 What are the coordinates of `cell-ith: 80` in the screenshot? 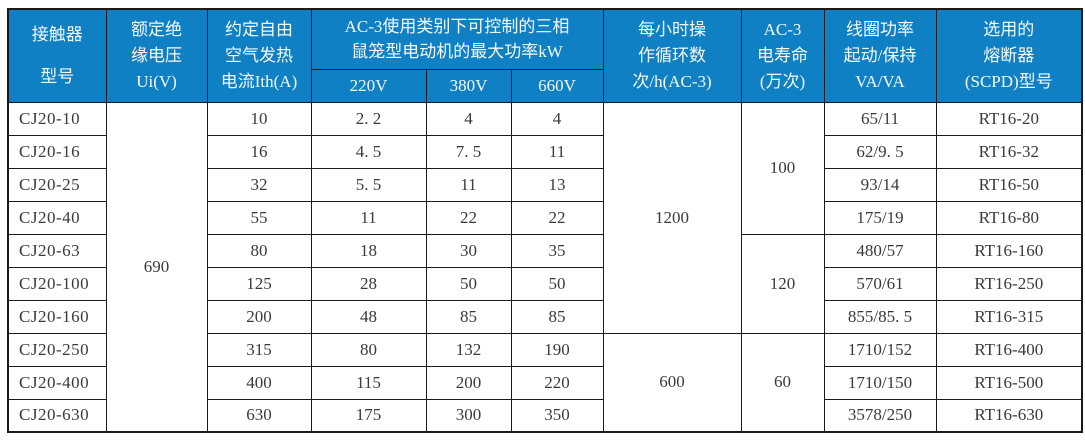 It's located at (259, 250).